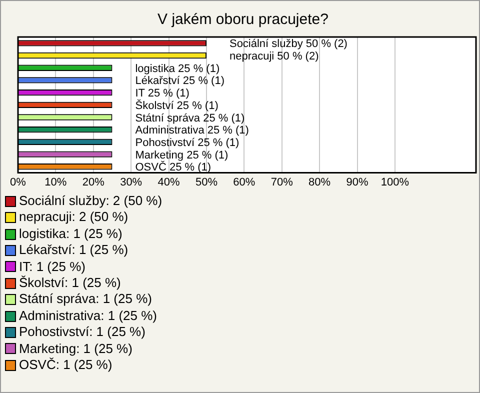 This screenshot has height=393, width=480. Describe the element at coordinates (192, 130) in the screenshot. I see `data-label: Administrativa 25 % (1)` at that location.